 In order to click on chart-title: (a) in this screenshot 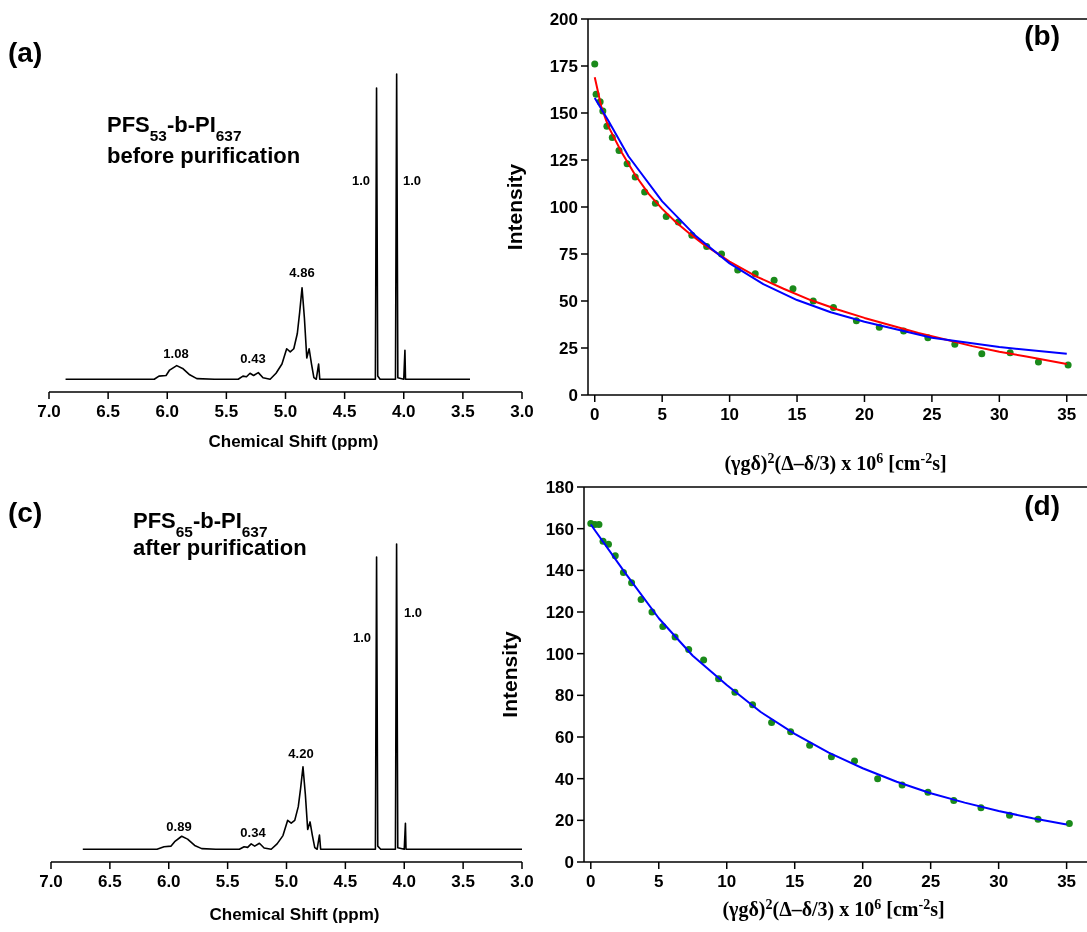, I will do `click(25, 52)`.